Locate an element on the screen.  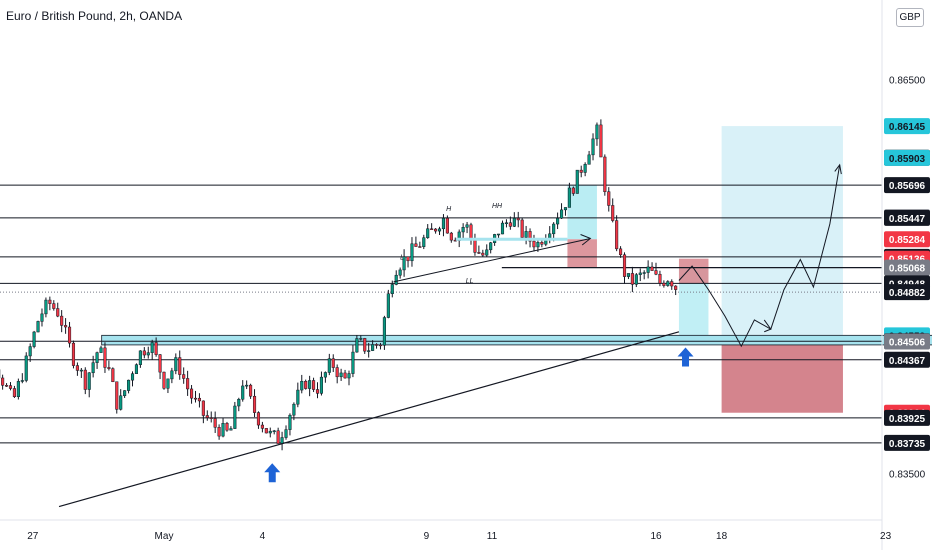
price-tag-label: 0.83735 is located at coordinates (907, 444).